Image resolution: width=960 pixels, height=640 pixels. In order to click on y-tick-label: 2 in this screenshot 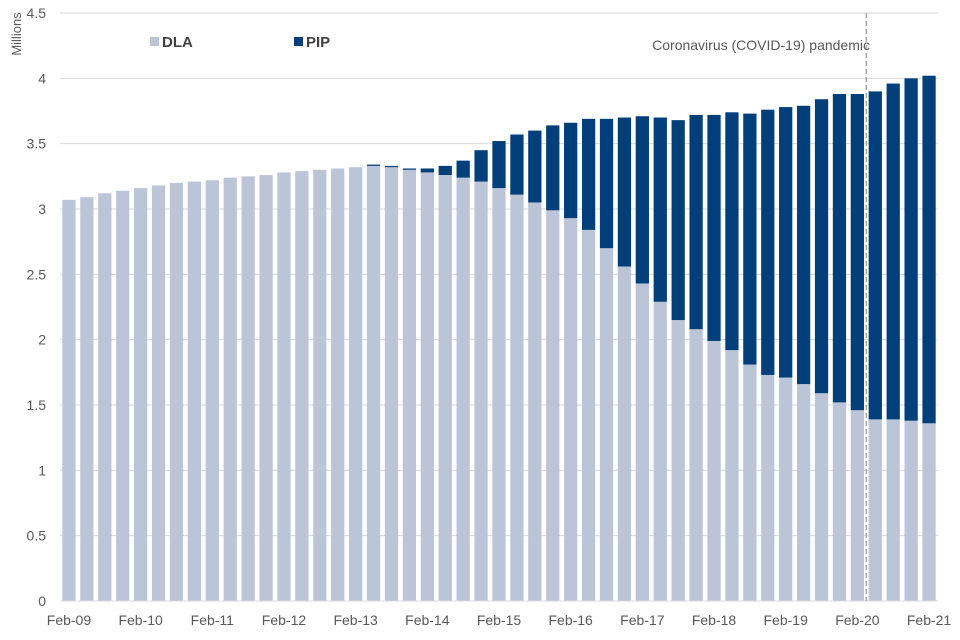, I will do `click(42, 340)`.